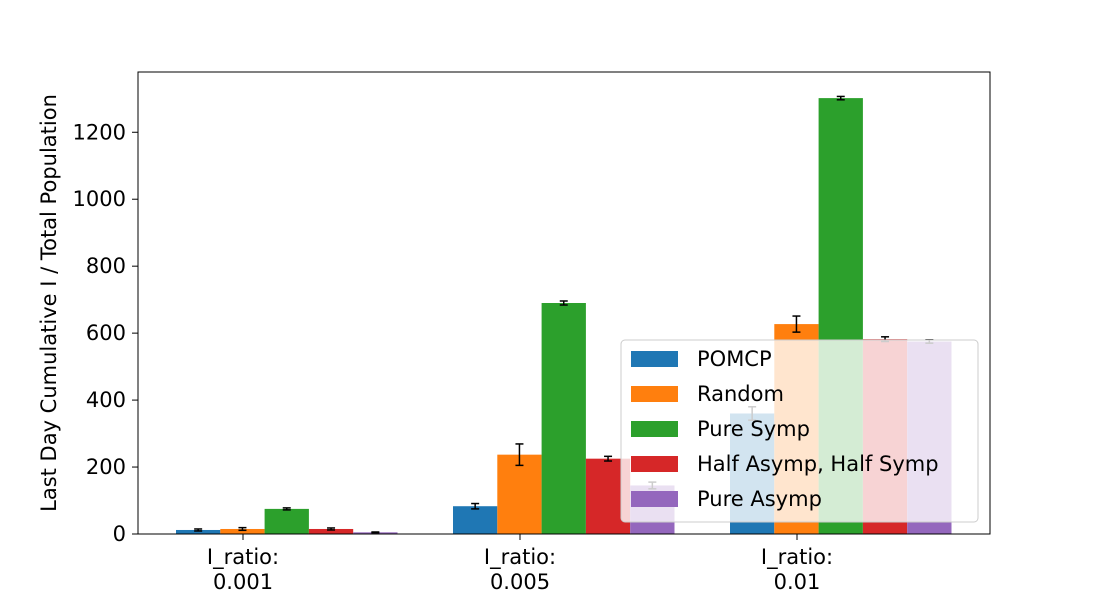 This screenshot has height=600, width=1100. I want to click on y-tick-label-1200: 1200, so click(99, 132).